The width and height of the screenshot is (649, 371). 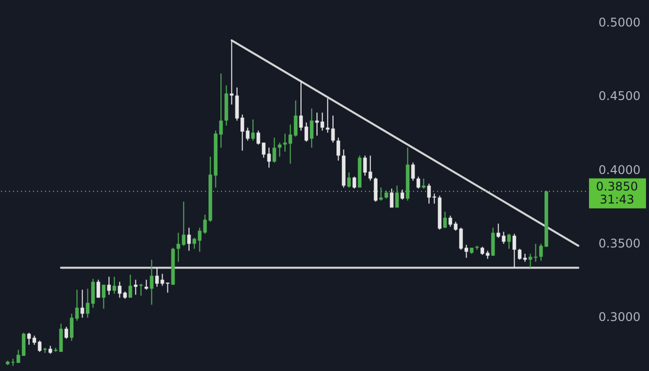 I want to click on y-tick-label: 0.4000, so click(x=619, y=169).